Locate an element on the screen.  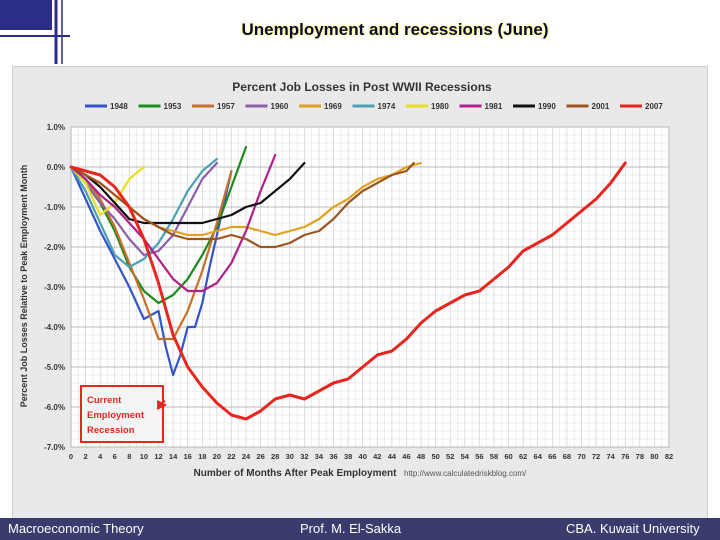
series-line-1990 is located at coordinates (187, 193).